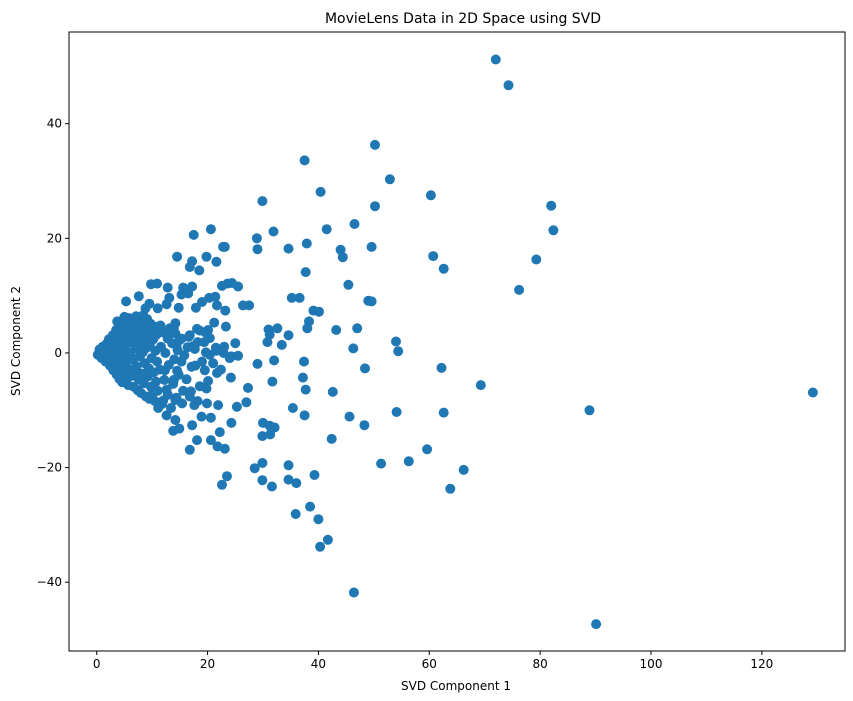 Image resolution: width=853 pixels, height=701 pixels. Describe the element at coordinates (49, 468) in the screenshot. I see `y-tick-label: −20` at that location.